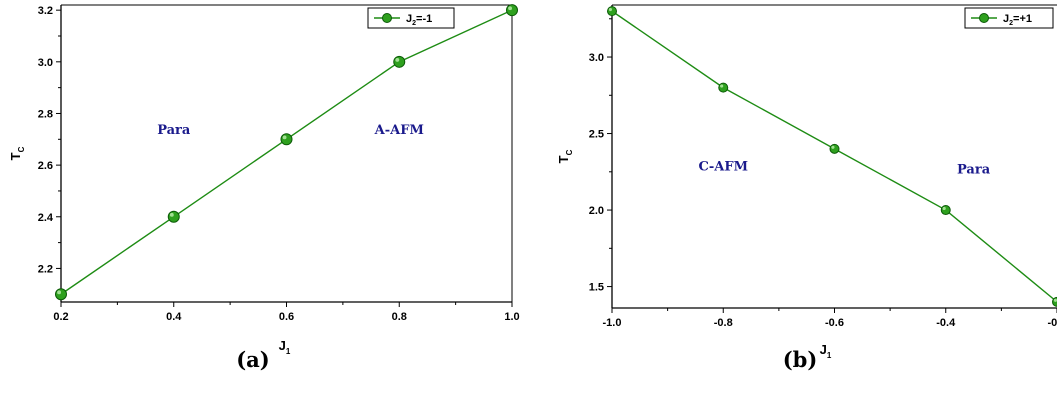 This screenshot has height=407, width=1057. What do you see at coordinates (1022, 19) in the screenshot?
I see `legend-label-rest: =+1` at bounding box center [1022, 19].